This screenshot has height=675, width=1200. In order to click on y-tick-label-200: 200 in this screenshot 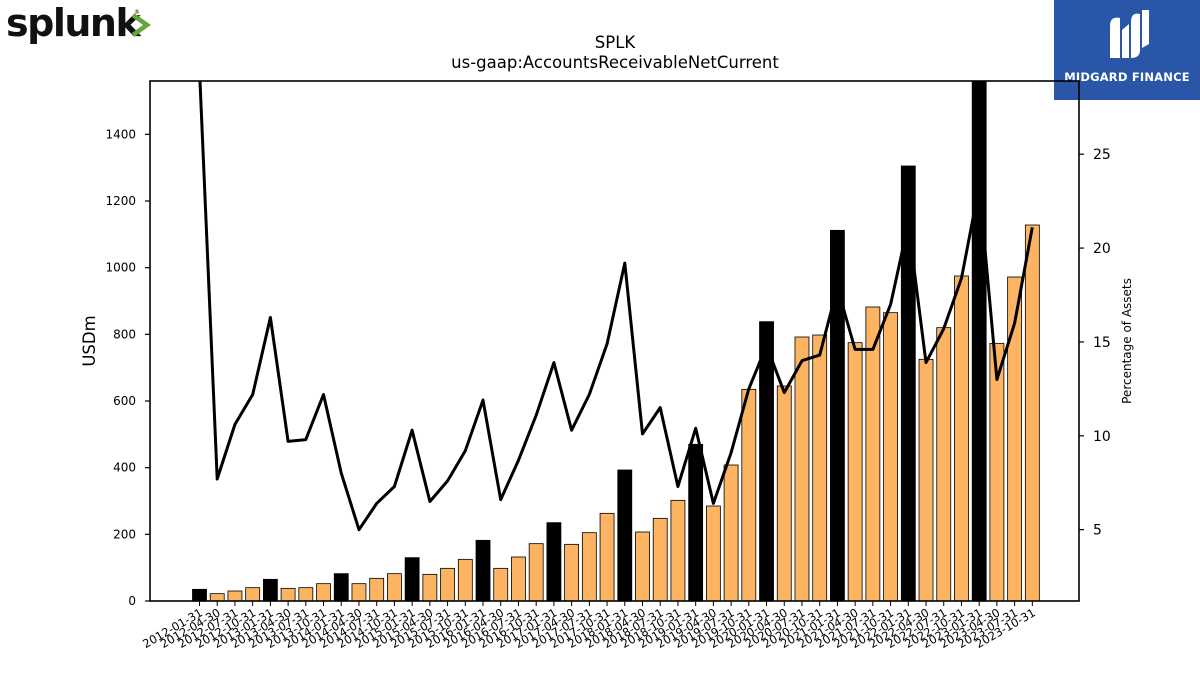, I will do `click(124, 534)`.